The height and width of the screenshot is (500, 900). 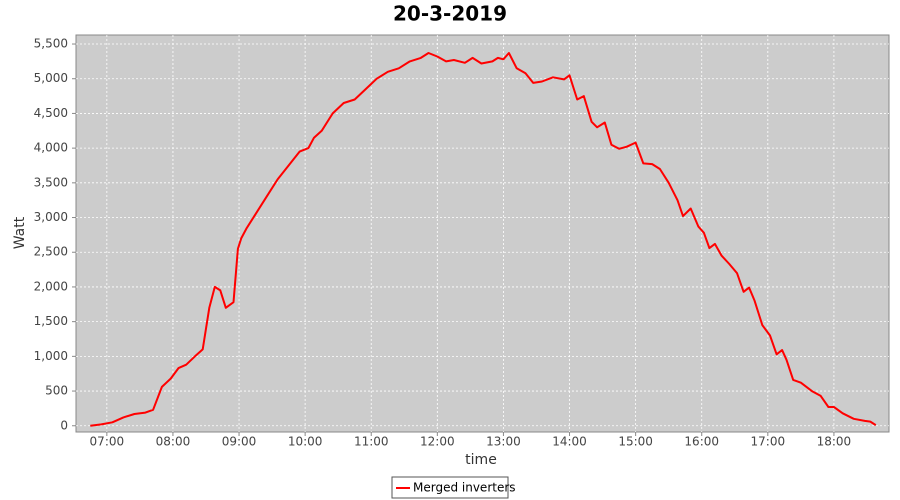 I want to click on x-tick-label: 16:00, so click(x=701, y=442).